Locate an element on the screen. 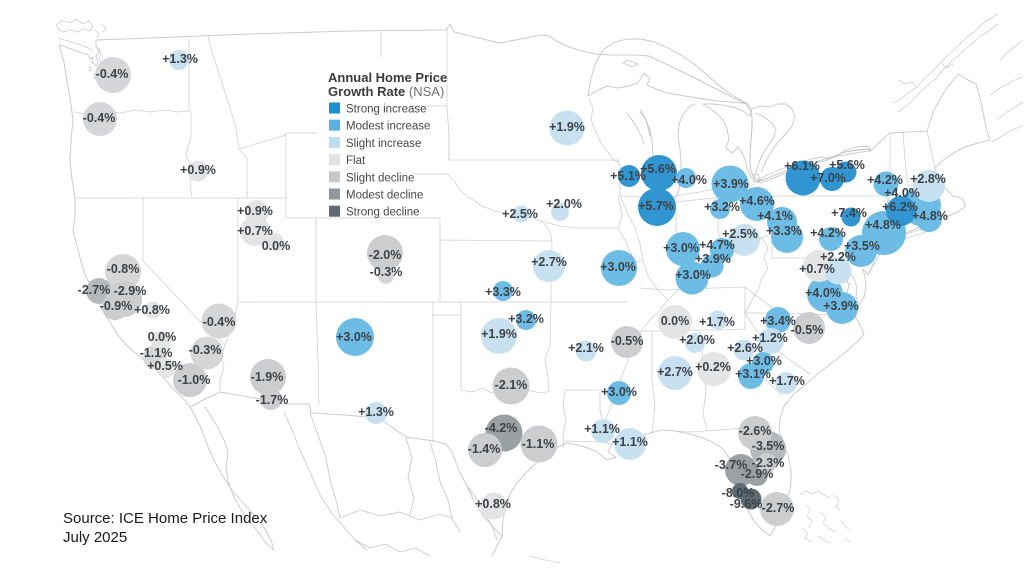 The width and height of the screenshot is (1024, 568). svg-text: +0.7% is located at coordinates (817, 269).